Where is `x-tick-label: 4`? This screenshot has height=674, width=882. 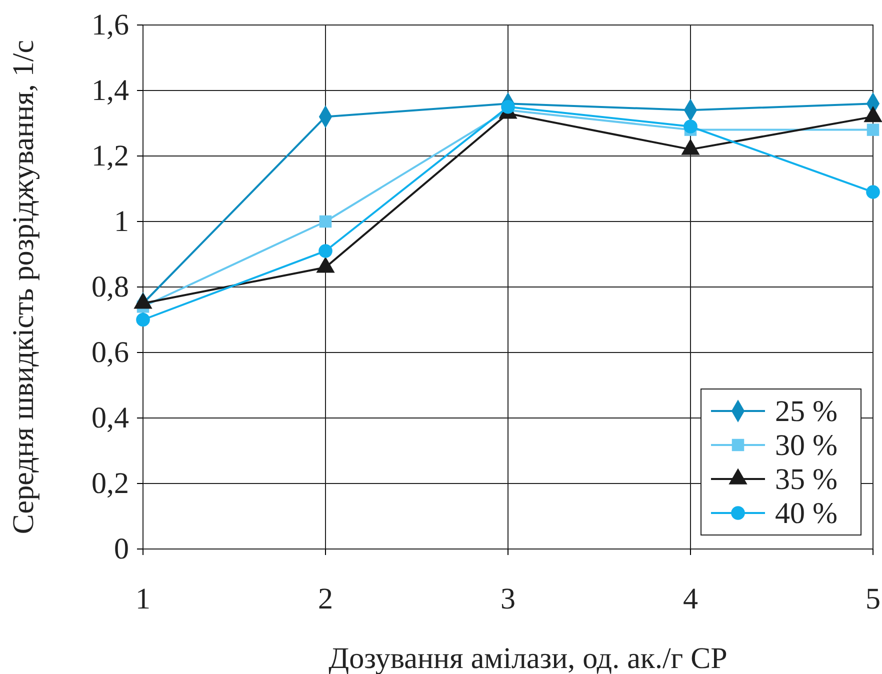
x-tick-label: 4 is located at coordinates (690, 599).